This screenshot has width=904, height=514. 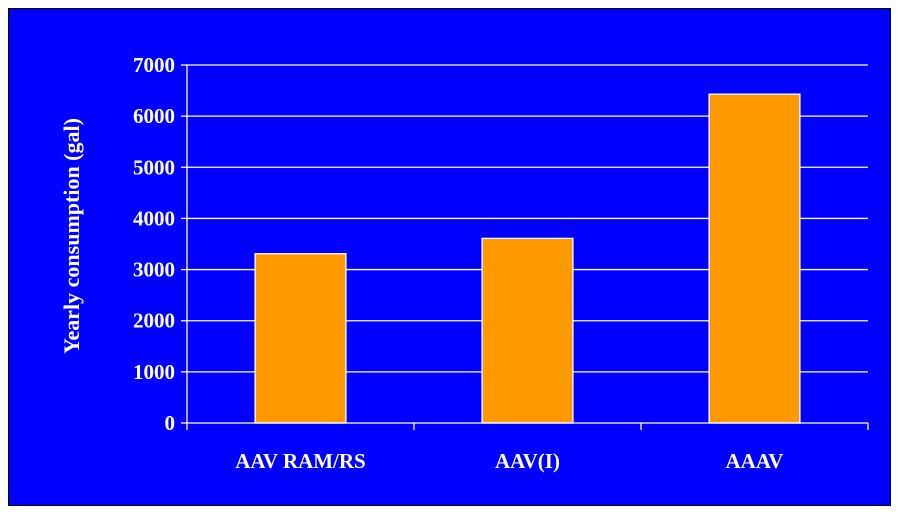 I want to click on y-tick-label: 0, so click(x=170, y=423).